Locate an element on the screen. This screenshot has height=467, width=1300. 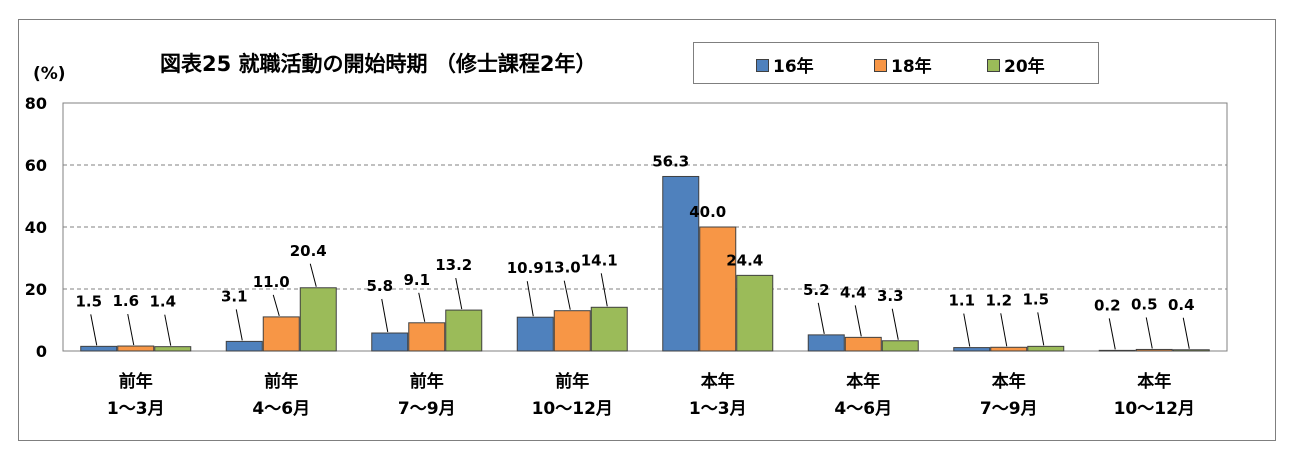
y-tick-label: 80 is located at coordinates (36, 103).